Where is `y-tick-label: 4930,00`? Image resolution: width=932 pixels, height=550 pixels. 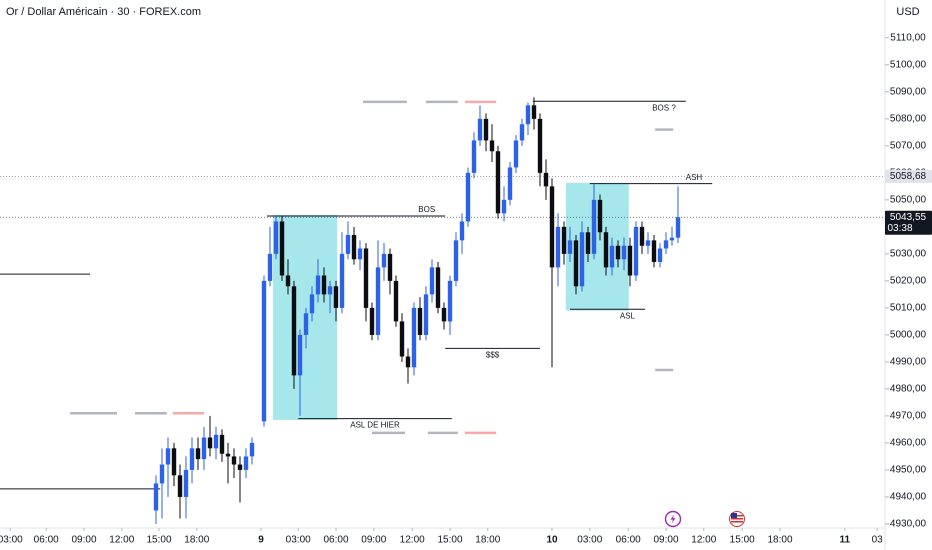 y-tick-label: 4930,00 is located at coordinates (908, 524).